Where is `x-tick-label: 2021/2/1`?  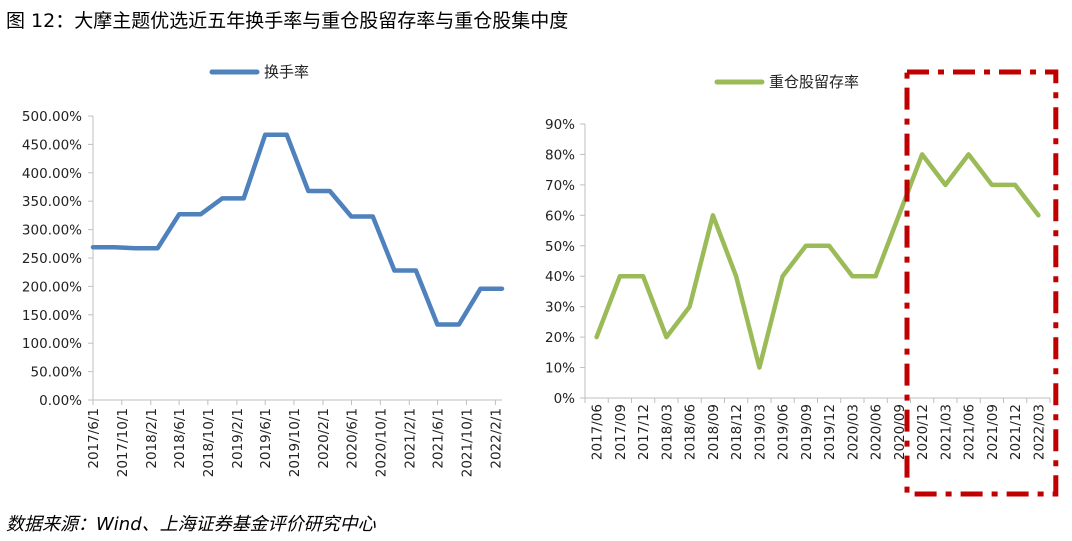 x-tick-label: 2021/2/1 is located at coordinates (410, 438).